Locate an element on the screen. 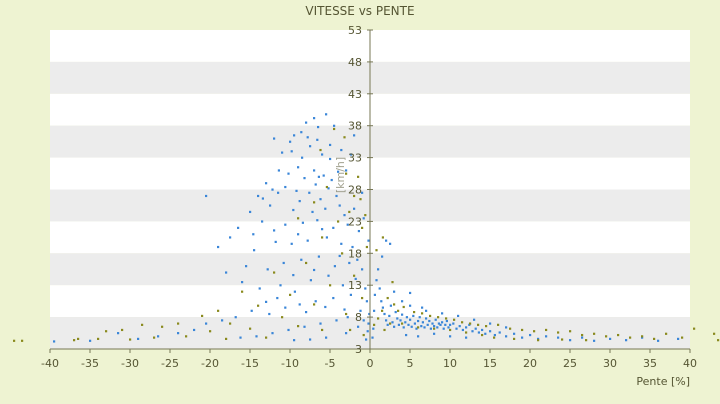 This screenshot has height=404, width=720. y-tick-label: 3 is located at coordinates (358, 349).